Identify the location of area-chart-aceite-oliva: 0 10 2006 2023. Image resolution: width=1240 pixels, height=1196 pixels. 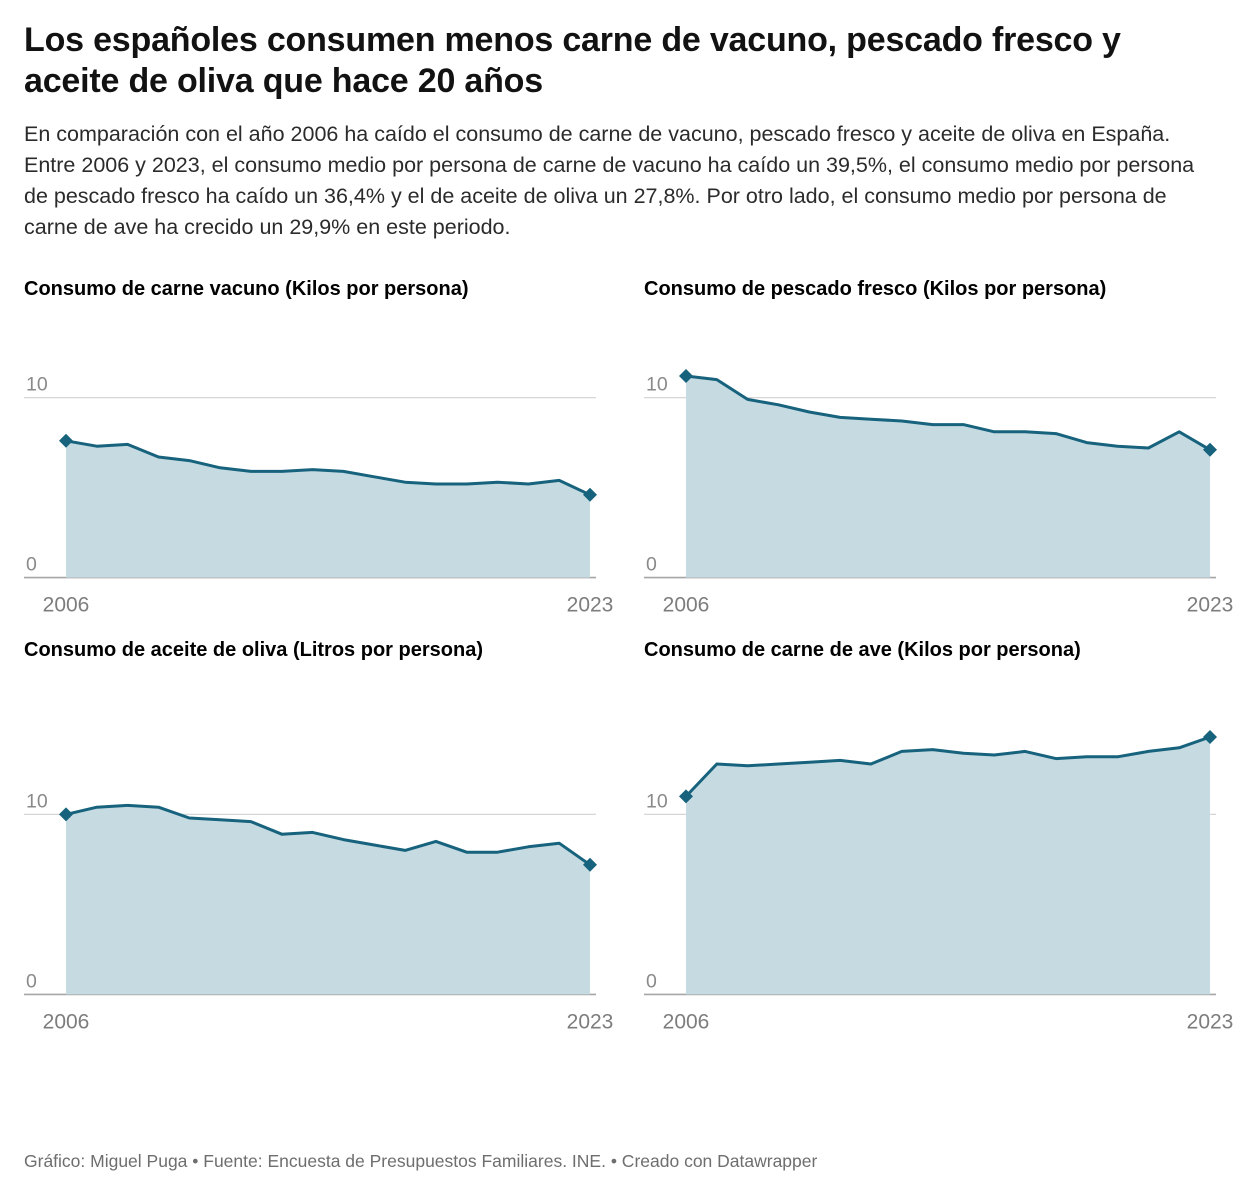
(318, 877).